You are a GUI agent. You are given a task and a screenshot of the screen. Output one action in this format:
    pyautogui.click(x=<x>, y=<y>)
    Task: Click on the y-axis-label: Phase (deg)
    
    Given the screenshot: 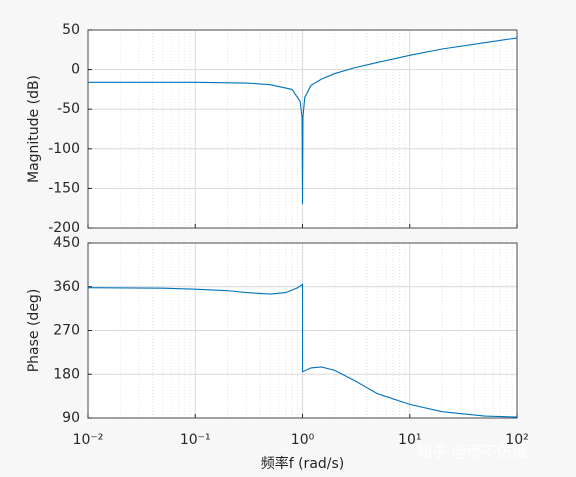 What is the action you would take?
    pyautogui.click(x=34, y=331)
    